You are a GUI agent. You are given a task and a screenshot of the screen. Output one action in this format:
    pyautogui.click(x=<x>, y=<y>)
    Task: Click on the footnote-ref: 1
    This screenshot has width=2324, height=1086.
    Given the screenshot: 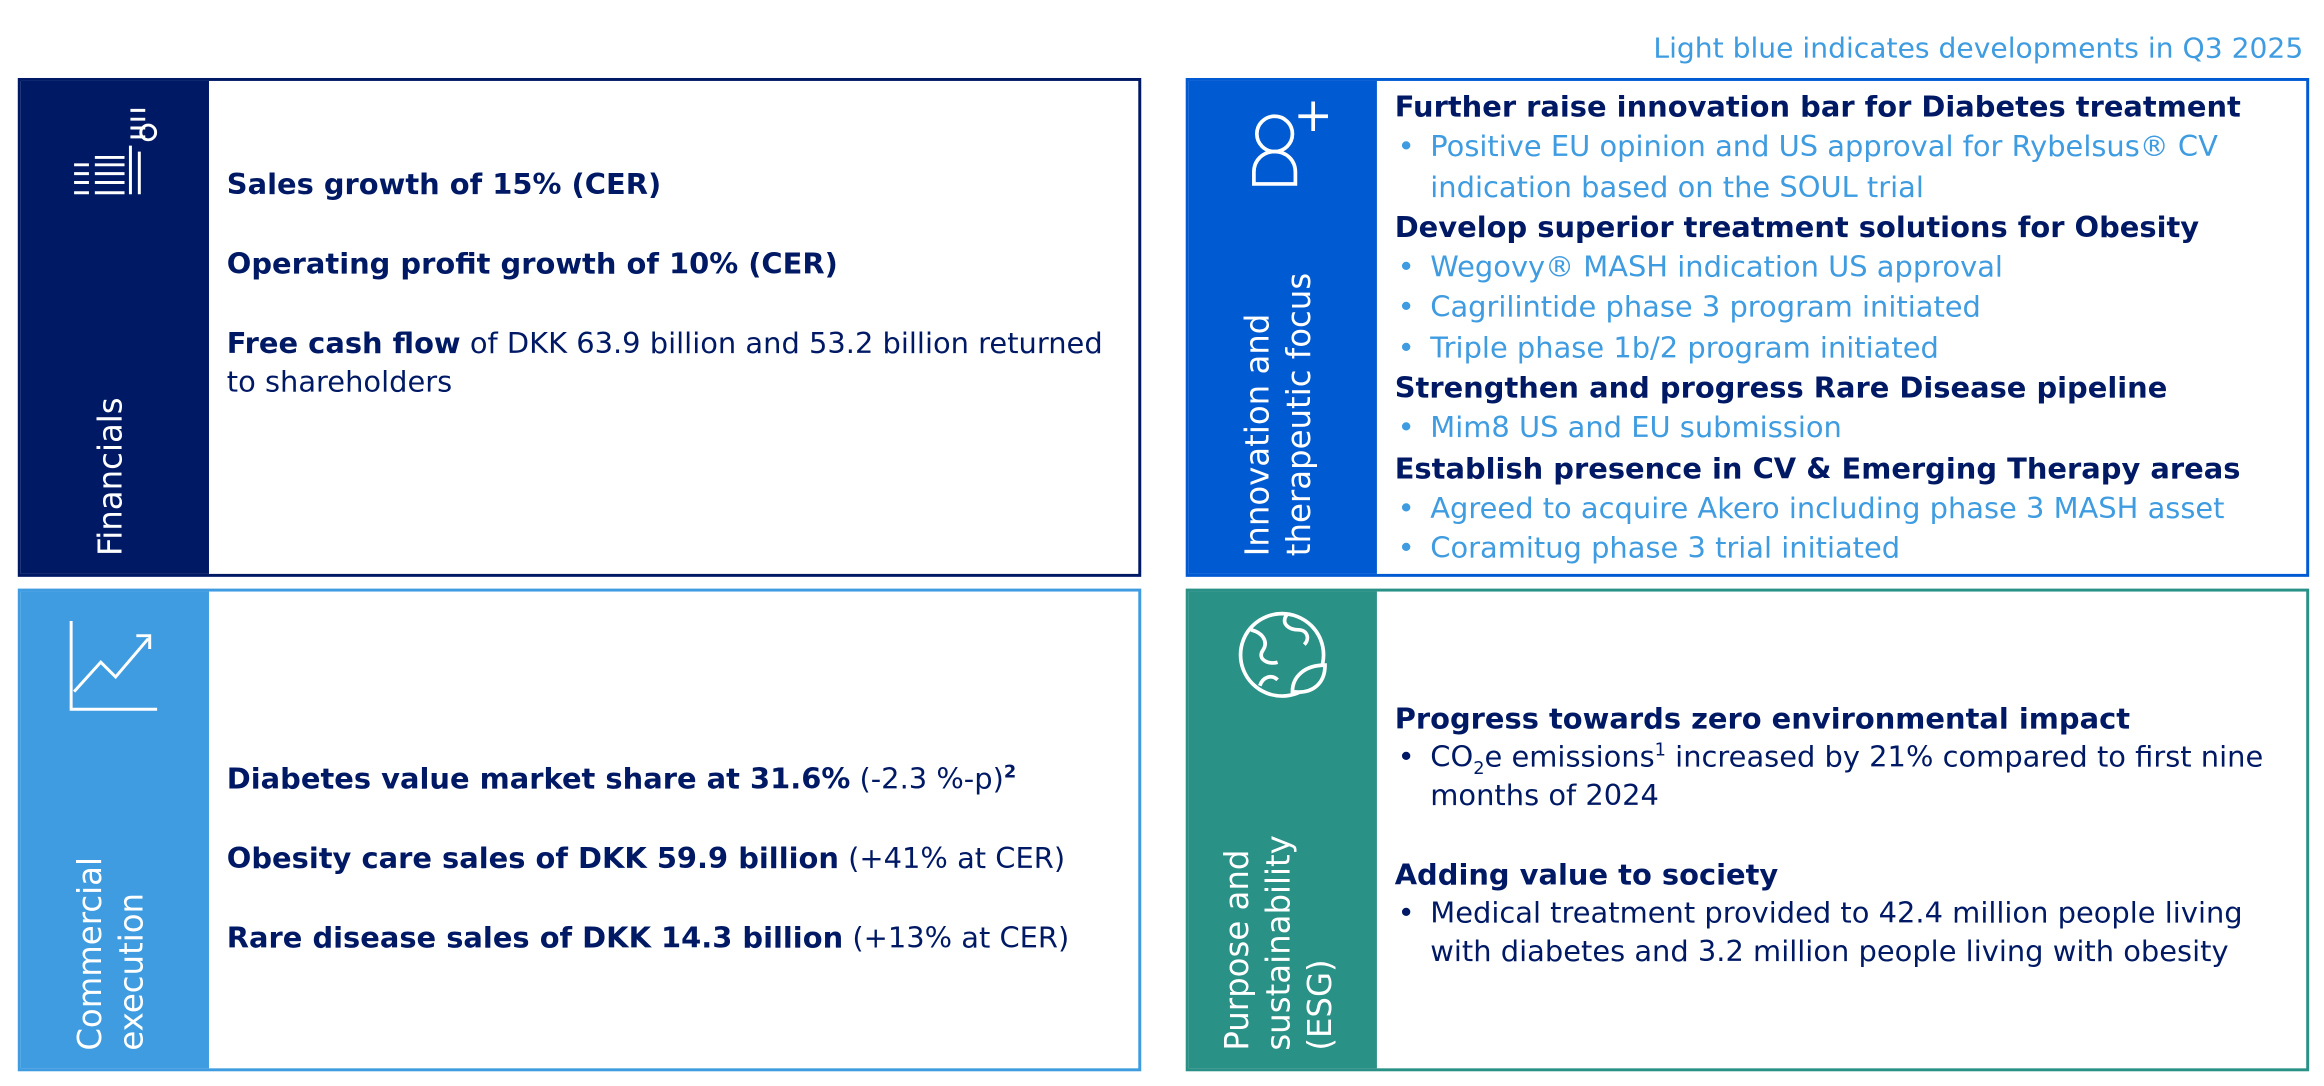 What is the action you would take?
    pyautogui.click(x=1660, y=750)
    